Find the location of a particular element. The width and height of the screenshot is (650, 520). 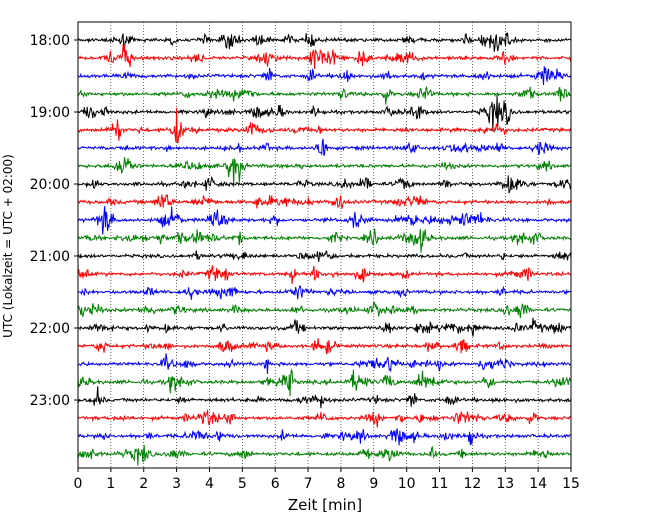

x-tick-label: 8 is located at coordinates (340, 484).